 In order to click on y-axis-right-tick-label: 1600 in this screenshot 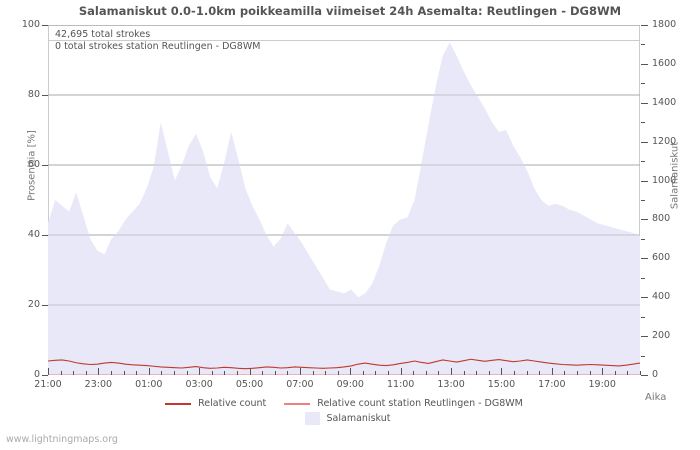, I will do `click(664, 63)`.